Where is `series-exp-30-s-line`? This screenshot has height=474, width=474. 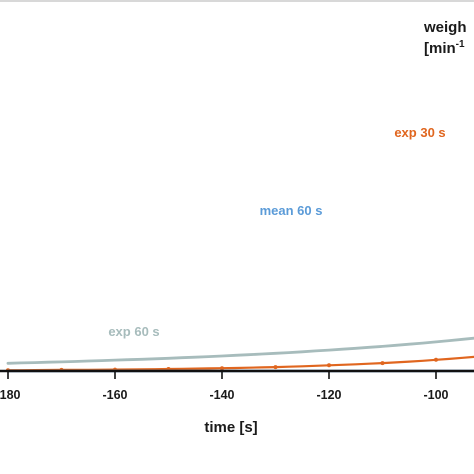 series-exp-30-s-line is located at coordinates (240, 363).